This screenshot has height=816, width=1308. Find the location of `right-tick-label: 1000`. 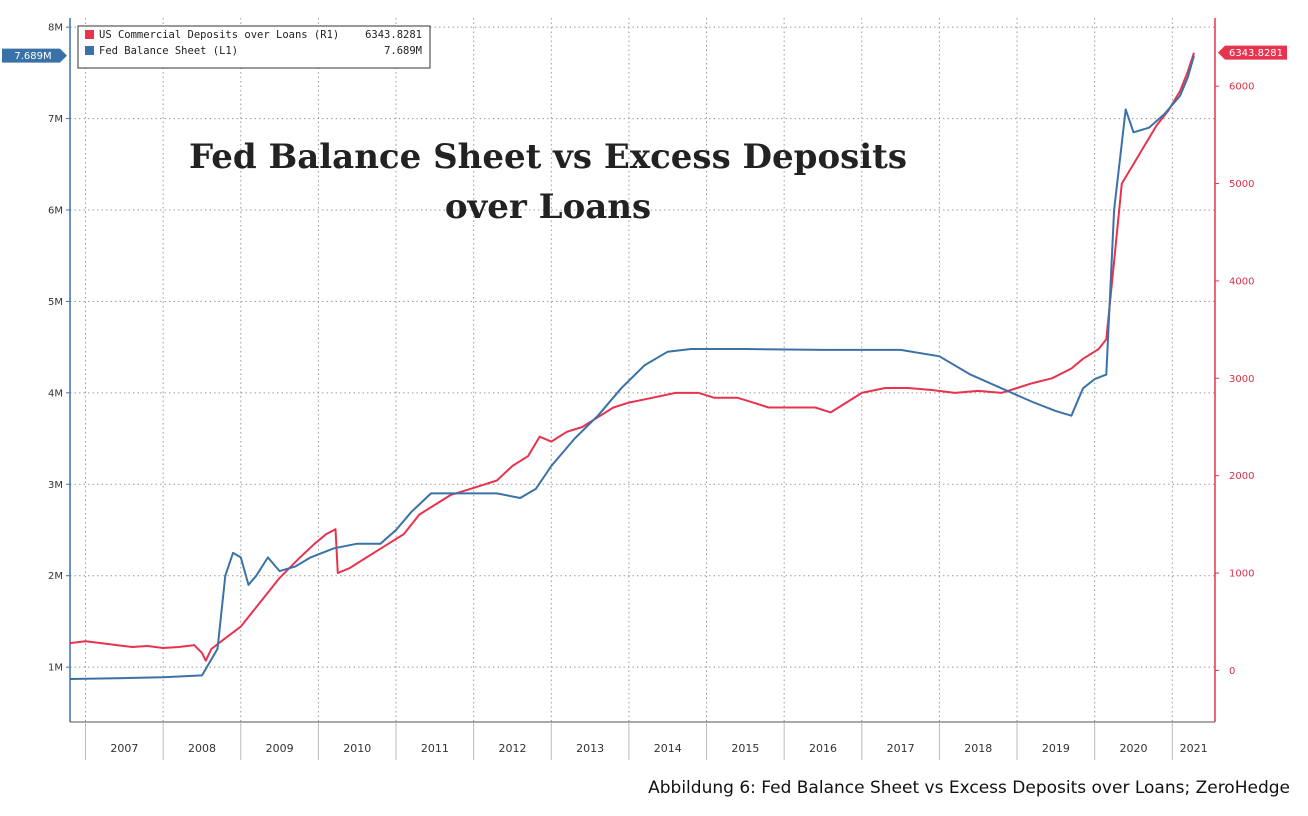

right-tick-label: 1000 is located at coordinates (1241, 574).